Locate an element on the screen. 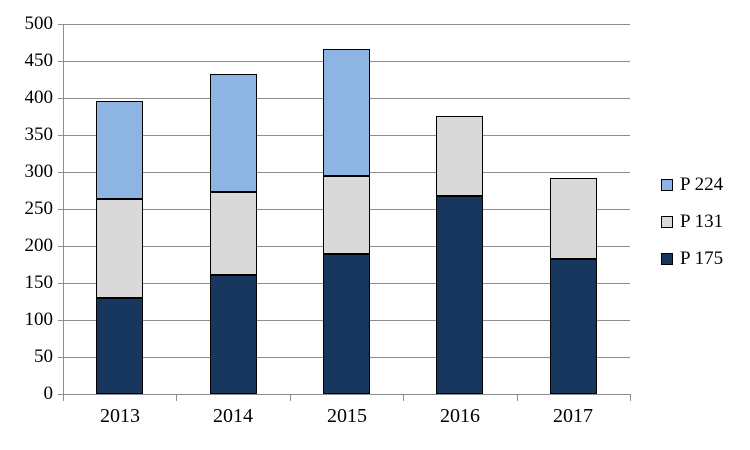 This screenshot has height=450, width=750. y-axis-tick-label: 500 is located at coordinates (39, 23).